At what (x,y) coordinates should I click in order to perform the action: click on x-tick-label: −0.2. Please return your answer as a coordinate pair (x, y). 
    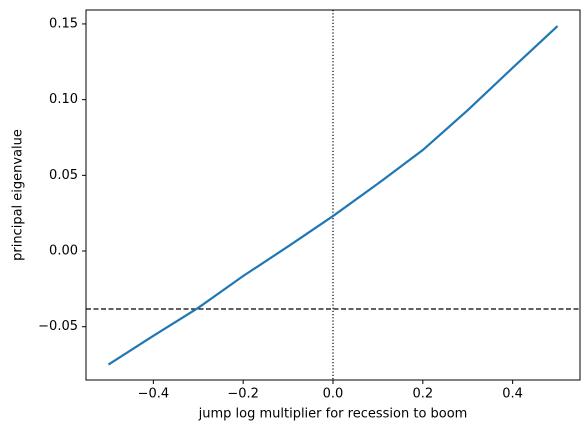
    Looking at the image, I should click on (243, 394).